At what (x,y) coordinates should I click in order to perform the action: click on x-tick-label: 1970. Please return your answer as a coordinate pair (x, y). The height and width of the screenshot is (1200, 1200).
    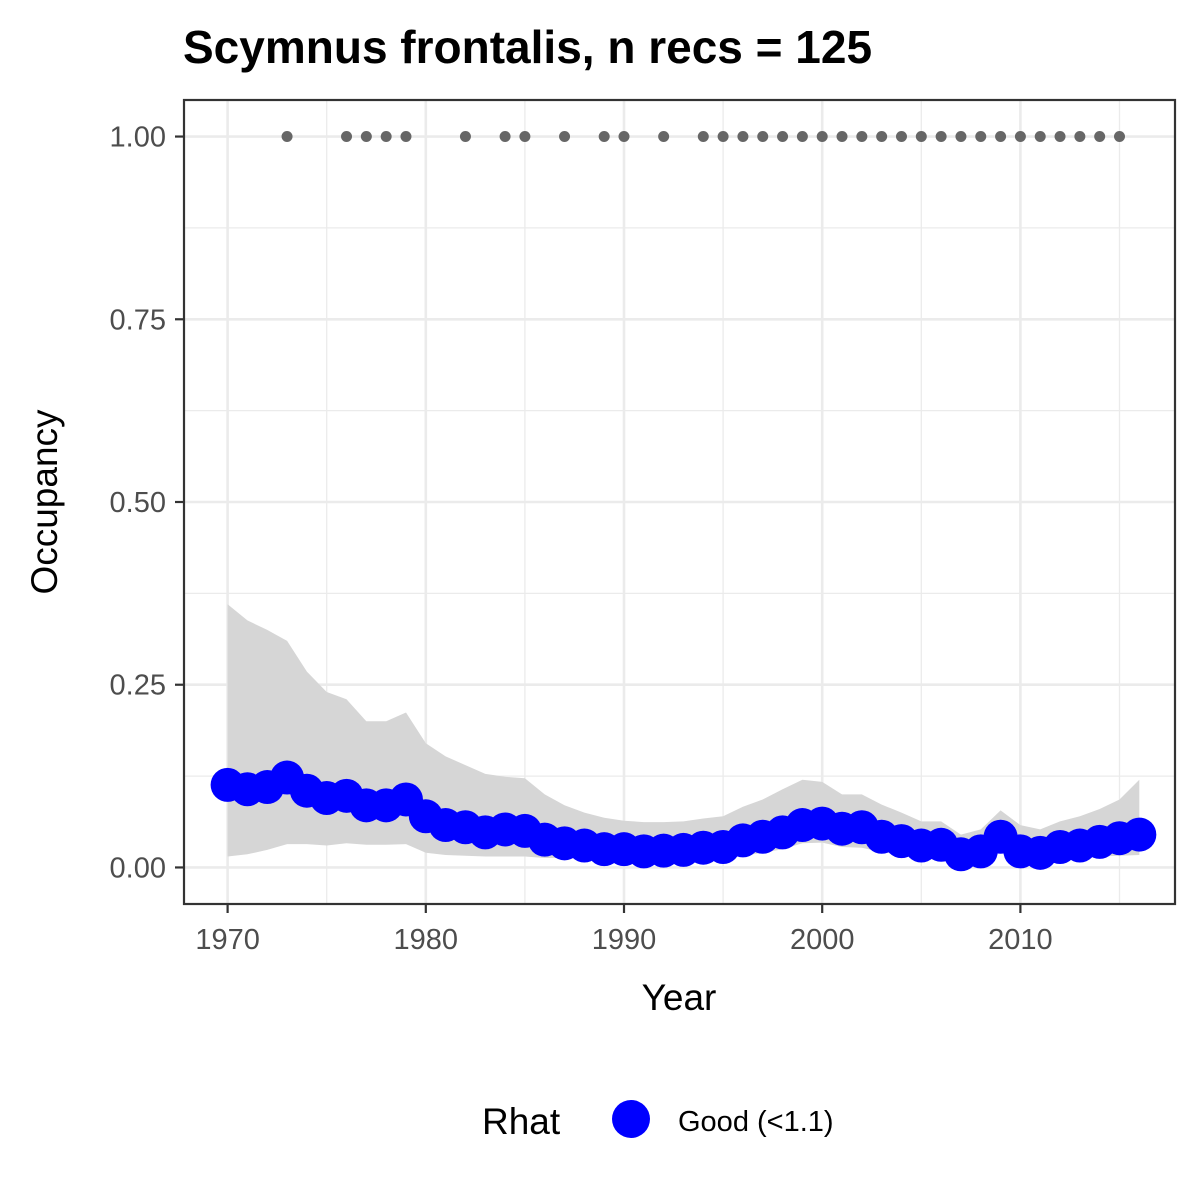
    Looking at the image, I should click on (227, 940).